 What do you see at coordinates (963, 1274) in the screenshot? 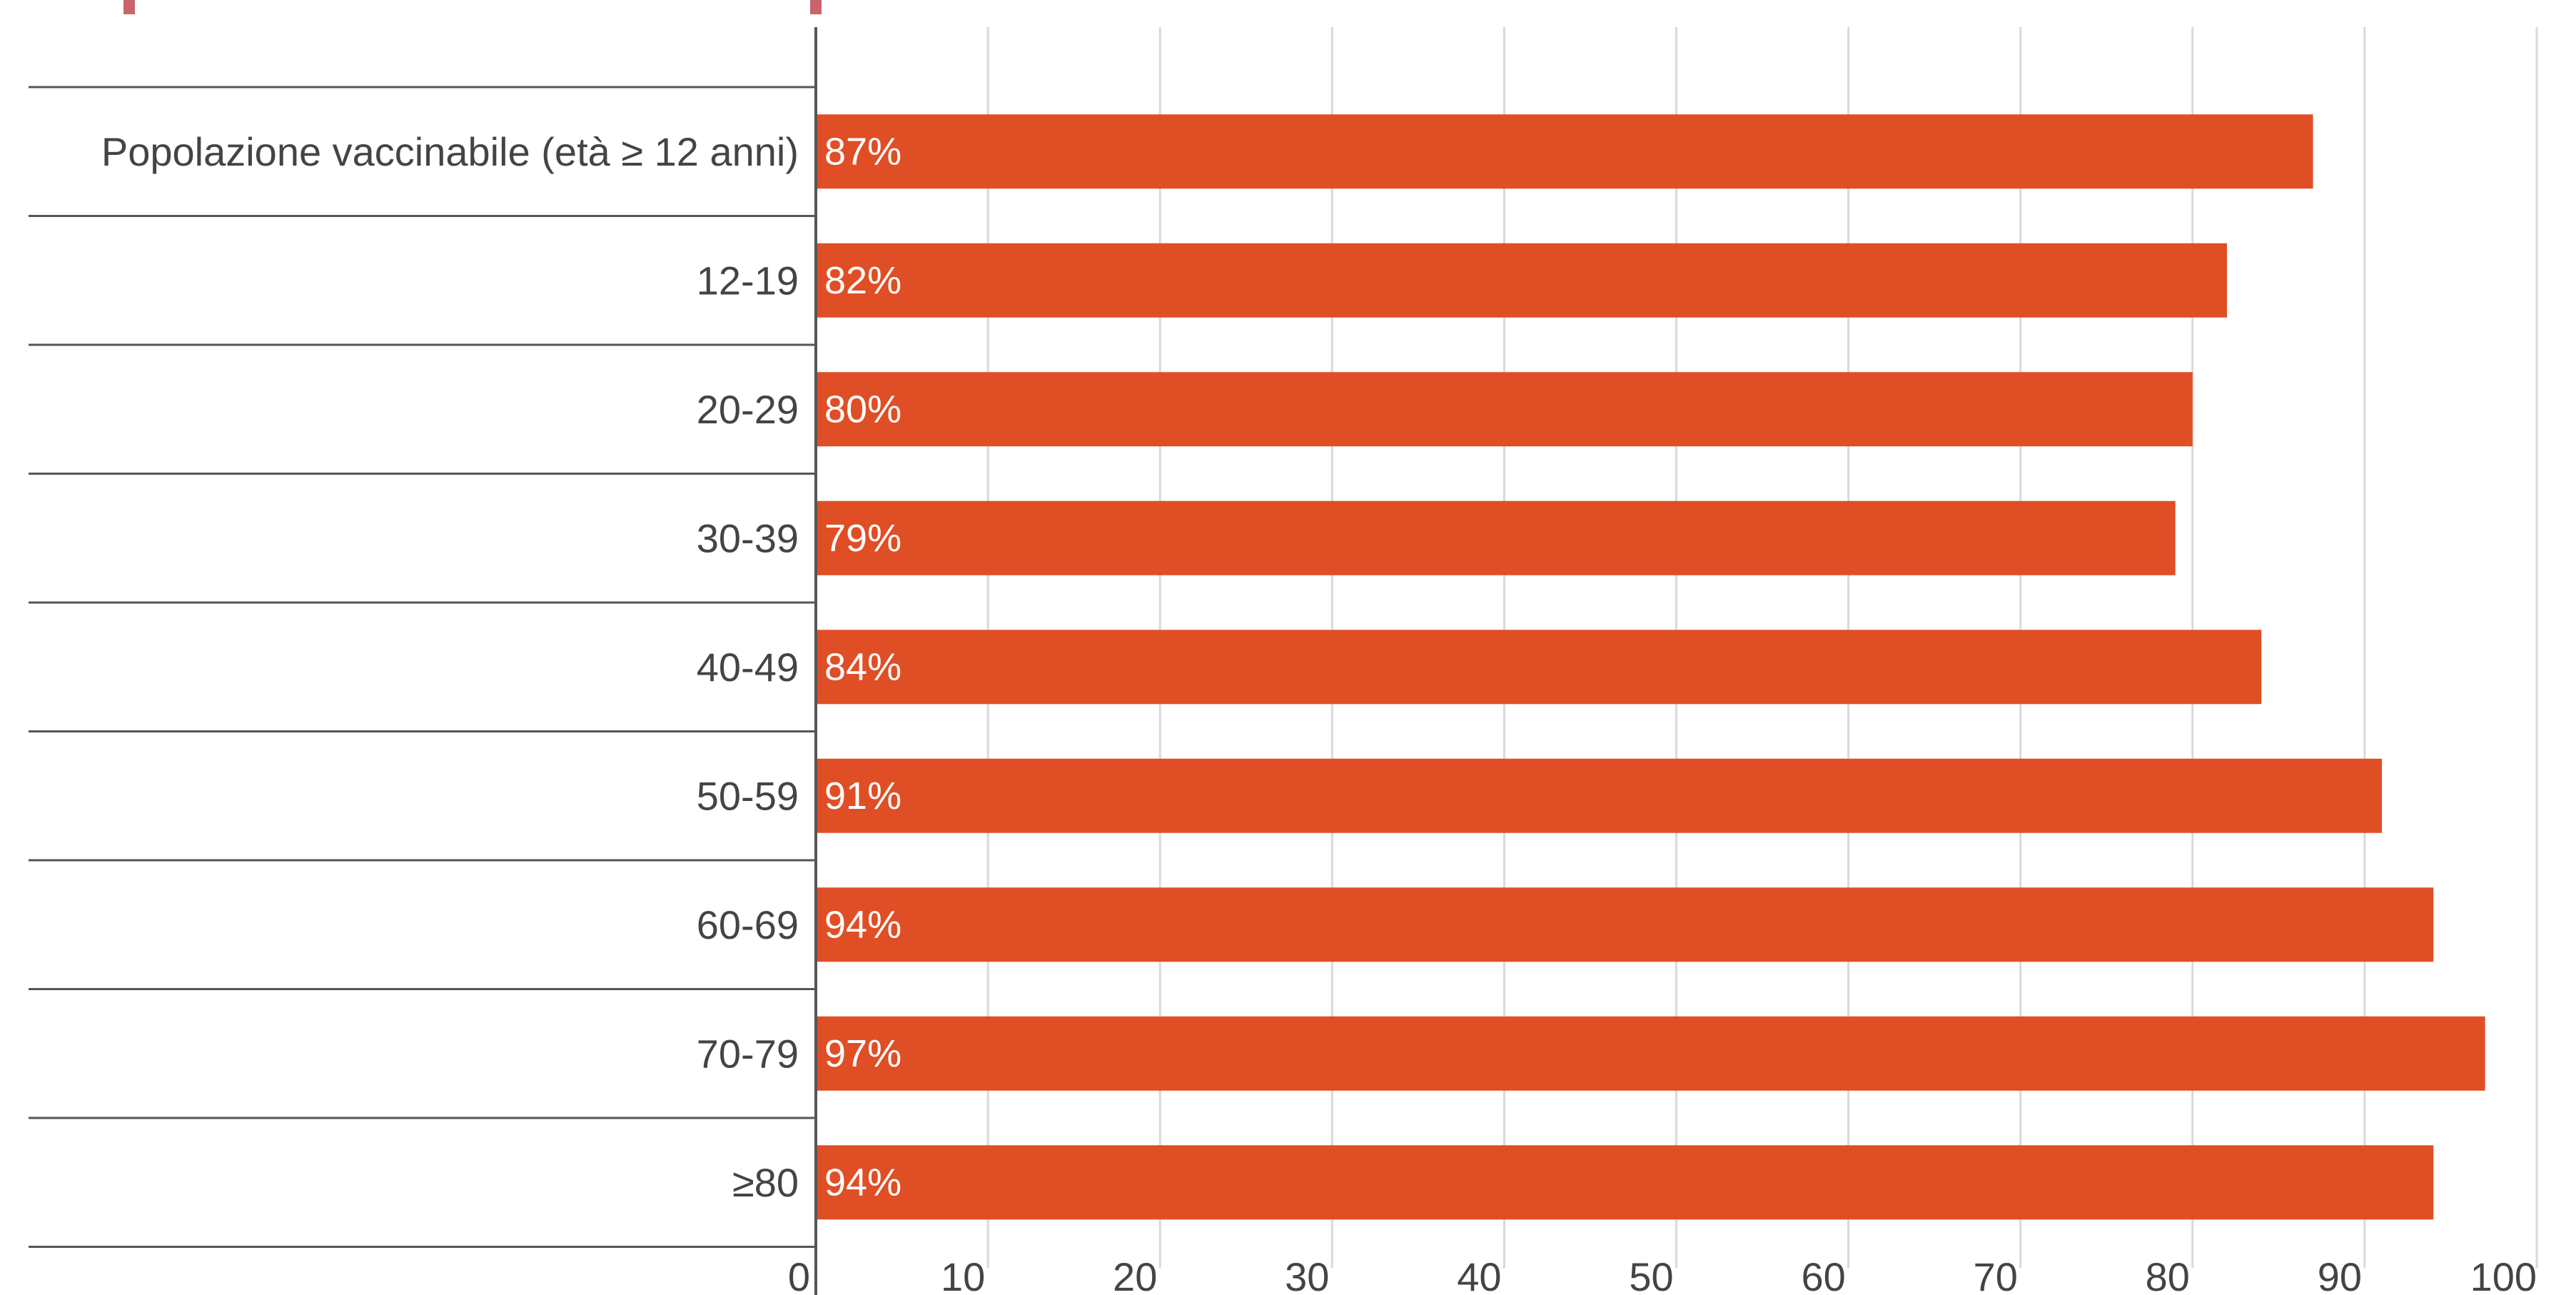
I see `x-tick-label: 10` at bounding box center [963, 1274].